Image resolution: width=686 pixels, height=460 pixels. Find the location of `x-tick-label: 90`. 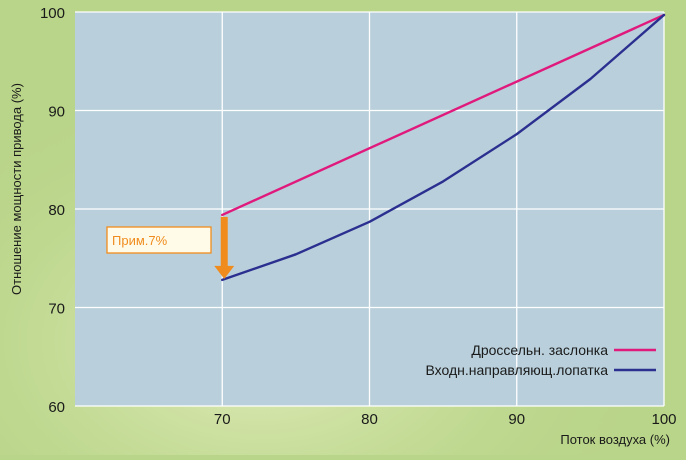

x-tick-label: 90 is located at coordinates (516, 419).